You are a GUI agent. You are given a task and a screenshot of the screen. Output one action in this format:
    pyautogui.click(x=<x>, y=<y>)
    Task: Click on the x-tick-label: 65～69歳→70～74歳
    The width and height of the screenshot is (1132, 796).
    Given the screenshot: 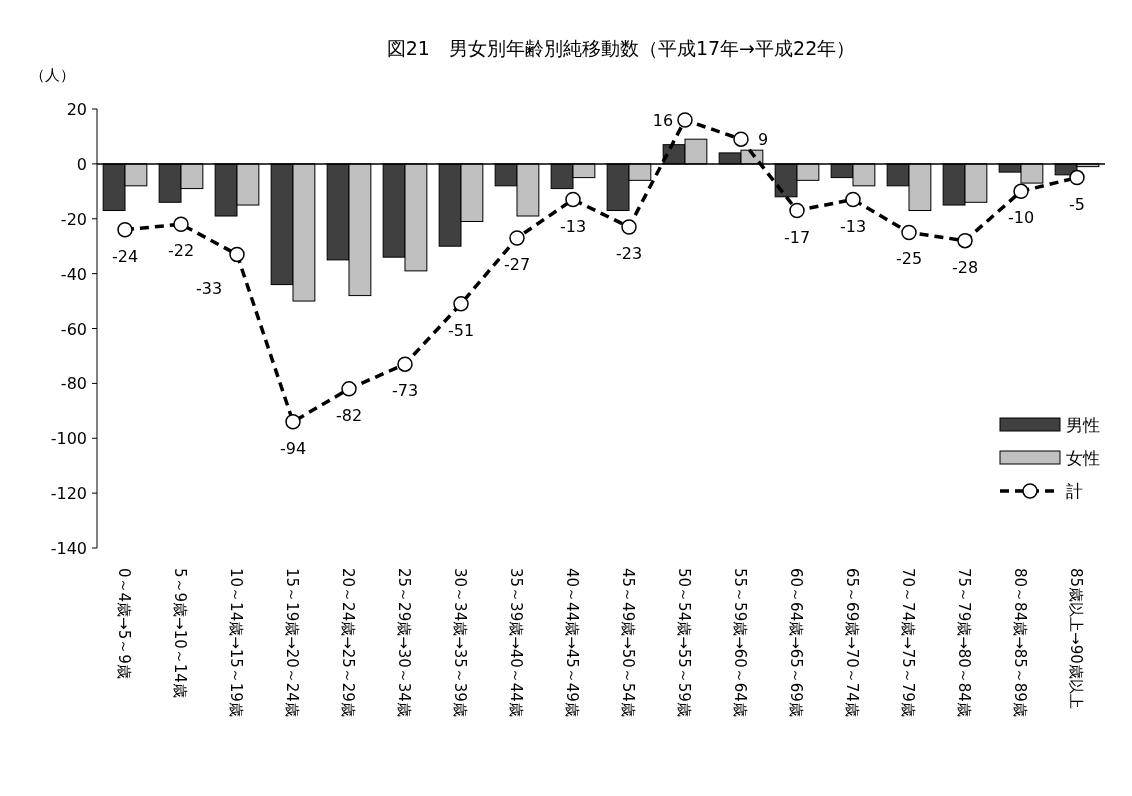 What is the action you would take?
    pyautogui.click(x=852, y=642)
    